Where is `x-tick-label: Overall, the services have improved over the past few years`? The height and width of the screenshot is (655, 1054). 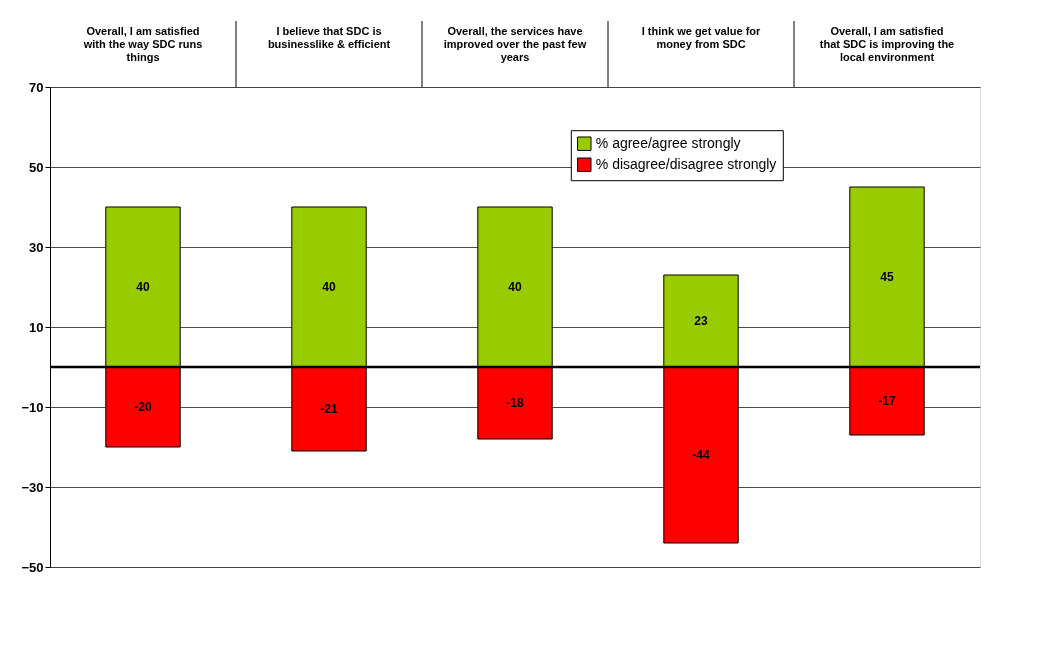
x-tick-label: Overall, the services have improved over the past few years is located at coordinates (515, 43).